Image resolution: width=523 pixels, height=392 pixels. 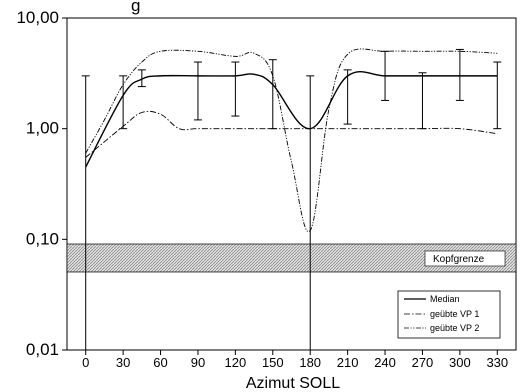 What do you see at coordinates (454, 314) in the screenshot?
I see `legend-entry-vp1: geübte VP 1` at bounding box center [454, 314].